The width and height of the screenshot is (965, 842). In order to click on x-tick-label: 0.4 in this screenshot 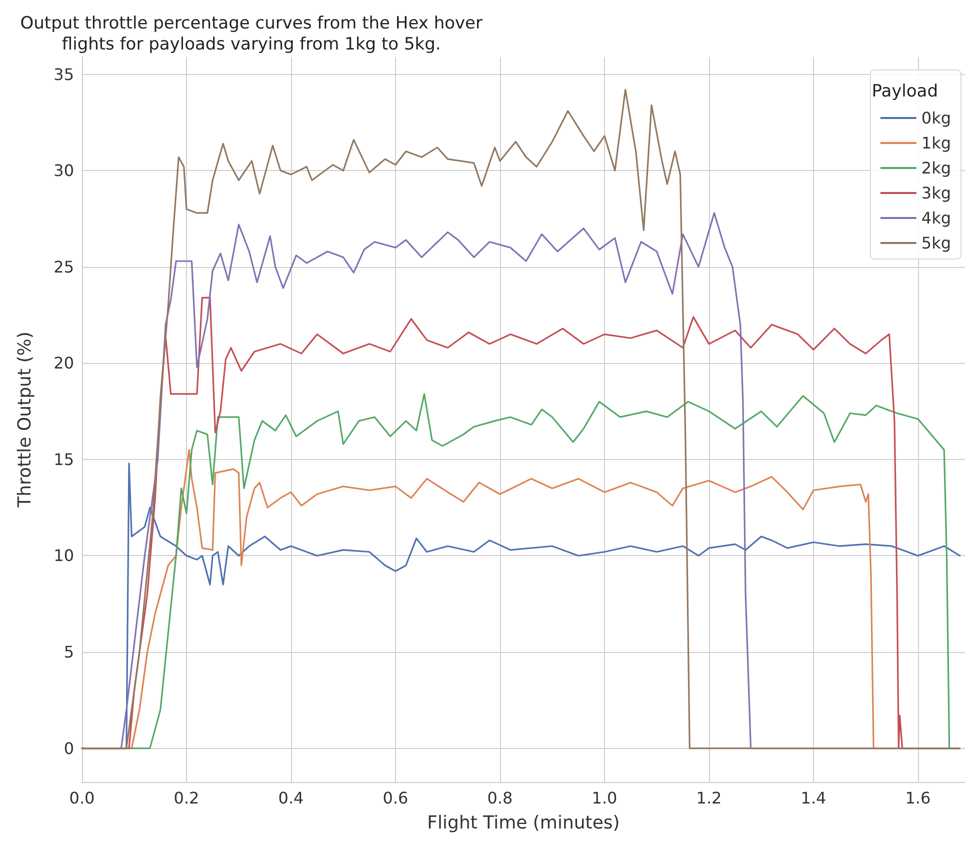, I will do `click(291, 798)`.